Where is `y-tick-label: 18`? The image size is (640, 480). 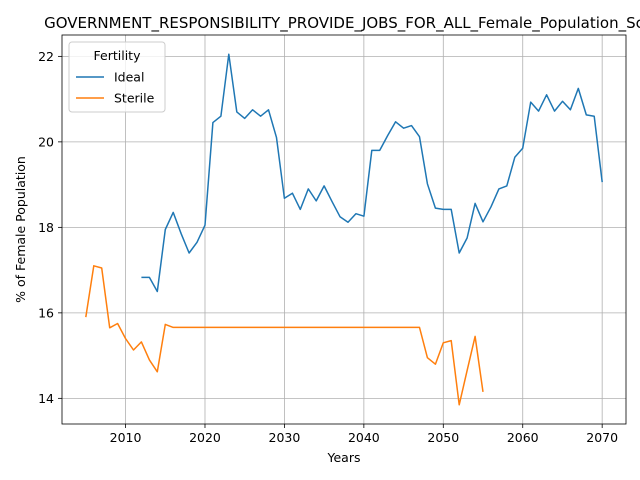
y-tick-label: 18 is located at coordinates (46, 227).